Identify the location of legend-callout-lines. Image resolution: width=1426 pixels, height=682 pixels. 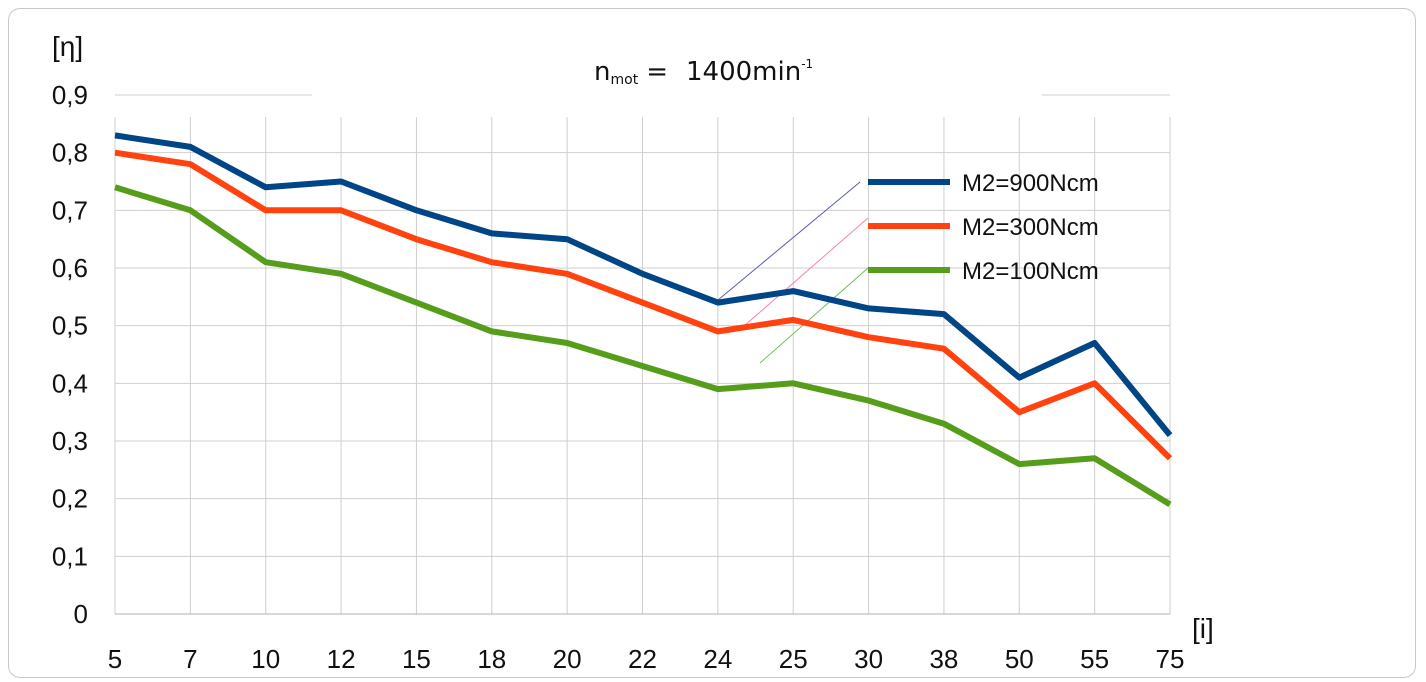
(793, 272).